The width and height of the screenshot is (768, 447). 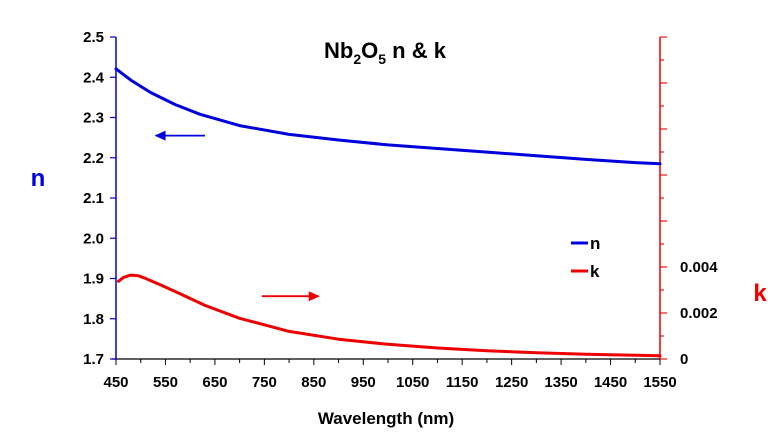 I want to click on x-tick-label: 650, so click(x=214, y=382).